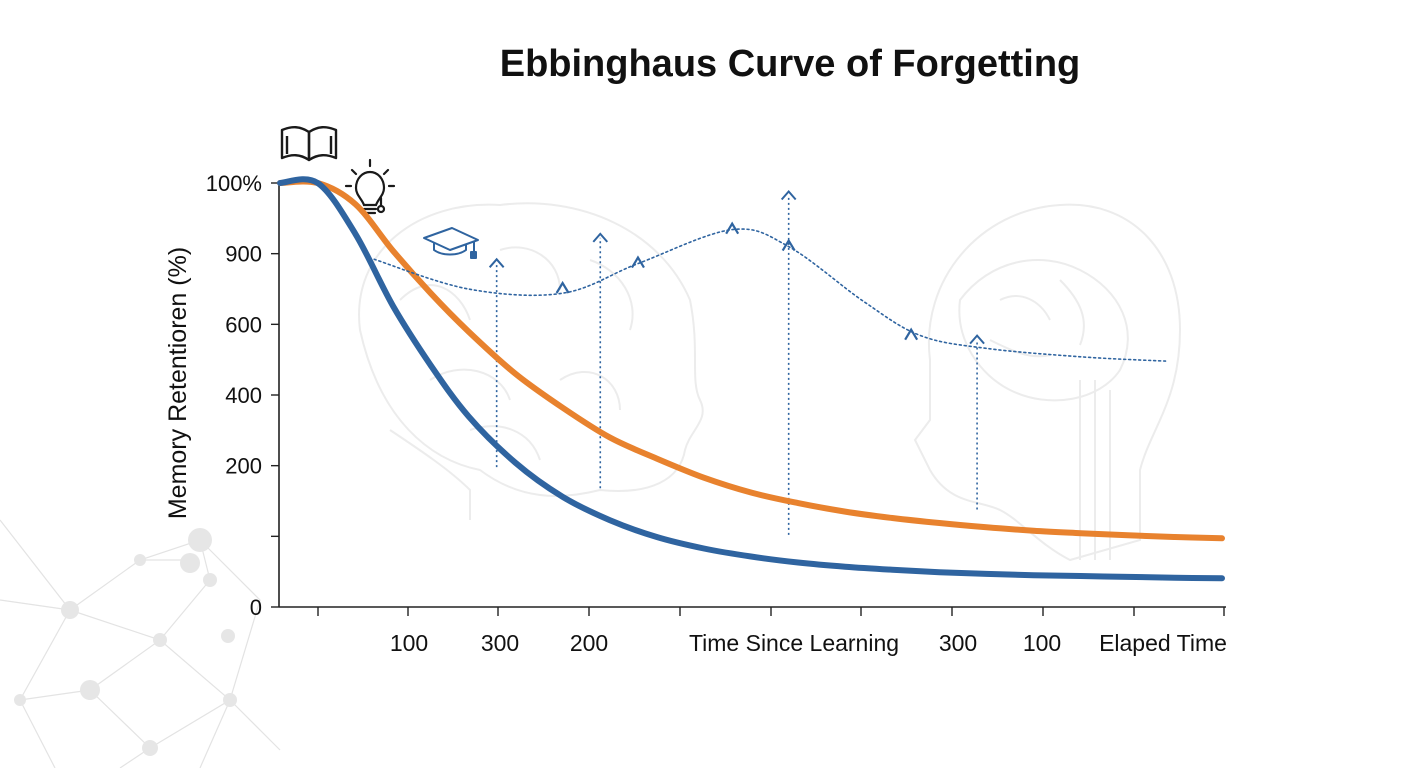 The height and width of the screenshot is (768, 1408). What do you see at coordinates (256, 607) in the screenshot?
I see `y-tick-label: 0` at bounding box center [256, 607].